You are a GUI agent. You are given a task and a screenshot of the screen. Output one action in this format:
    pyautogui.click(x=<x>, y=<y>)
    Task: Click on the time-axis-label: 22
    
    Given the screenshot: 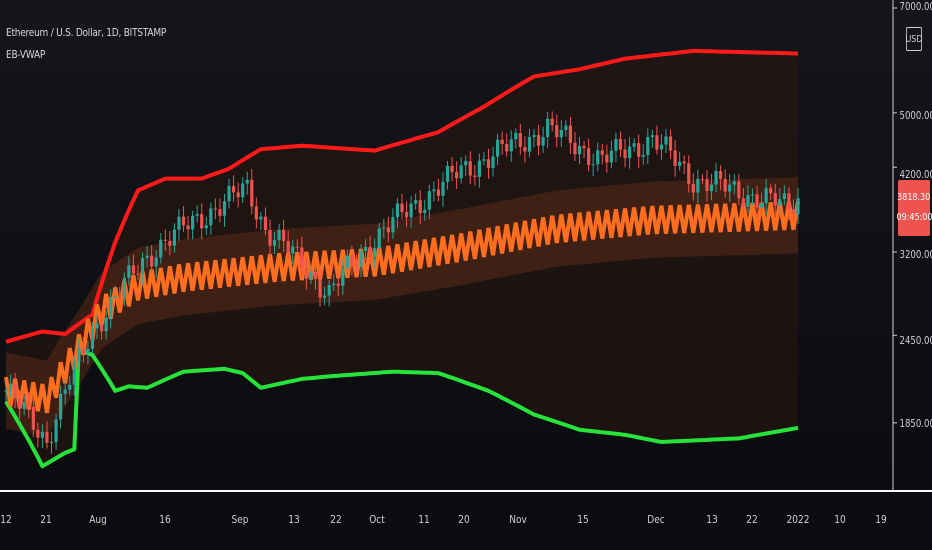 What is the action you would take?
    pyautogui.click(x=752, y=519)
    